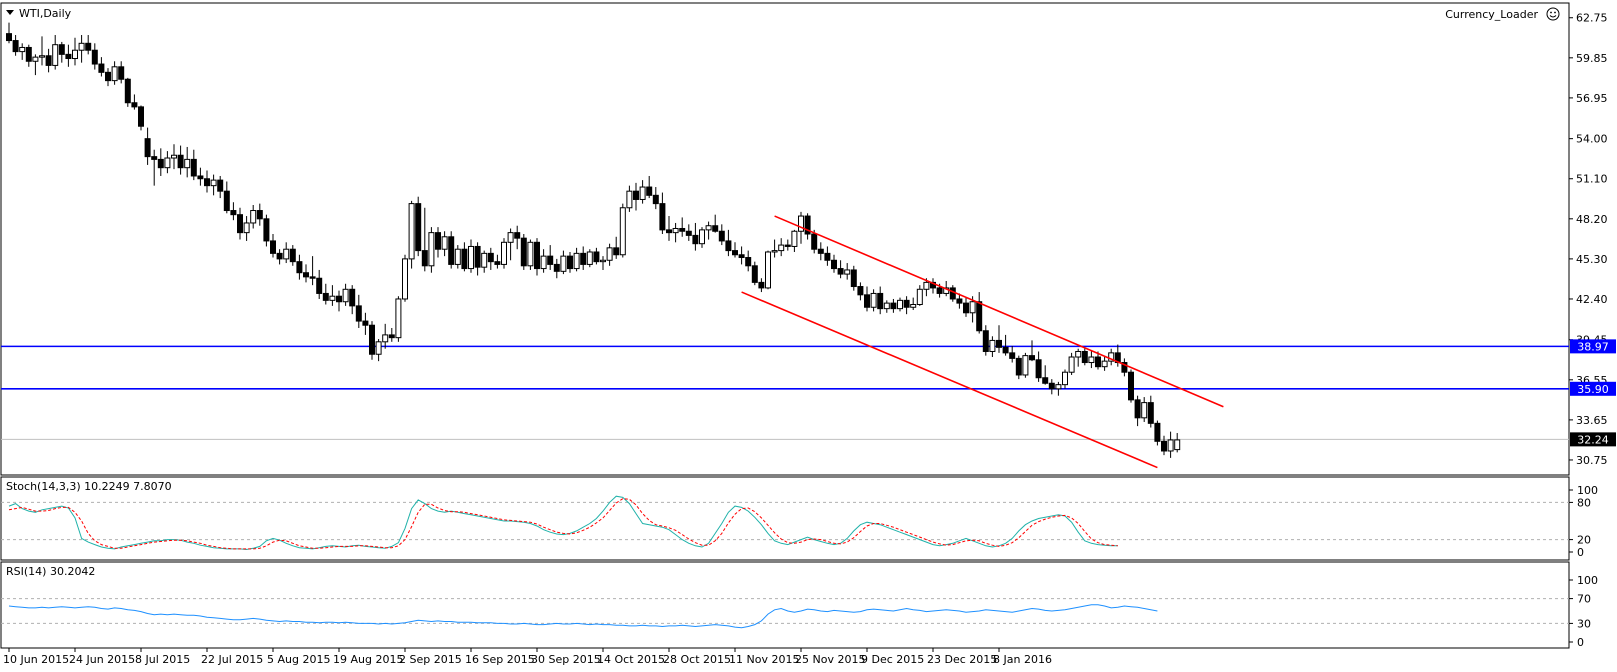 The height and width of the screenshot is (672, 1617). What do you see at coordinates (50, 571) in the screenshot?
I see `rsi-title: RSI(14) 30.2042` at bounding box center [50, 571].